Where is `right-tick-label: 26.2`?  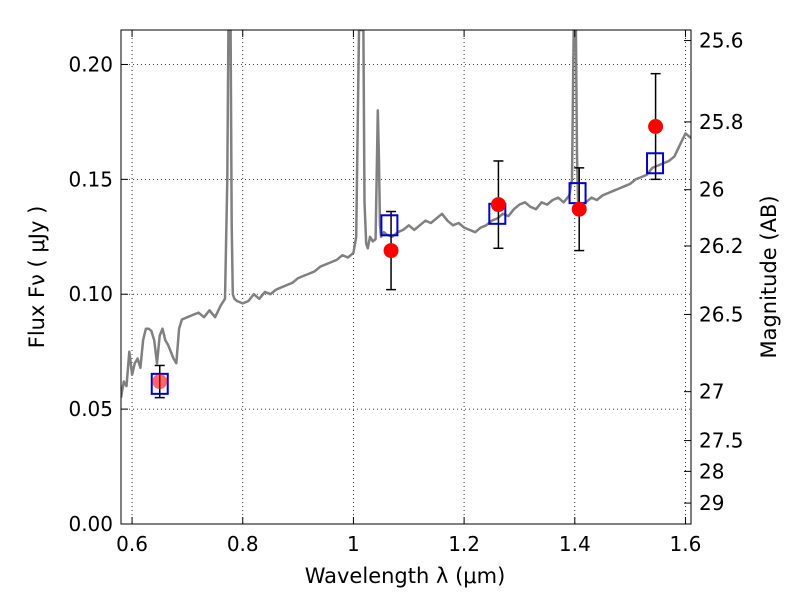 right-tick-label: 26.2 is located at coordinates (721, 246).